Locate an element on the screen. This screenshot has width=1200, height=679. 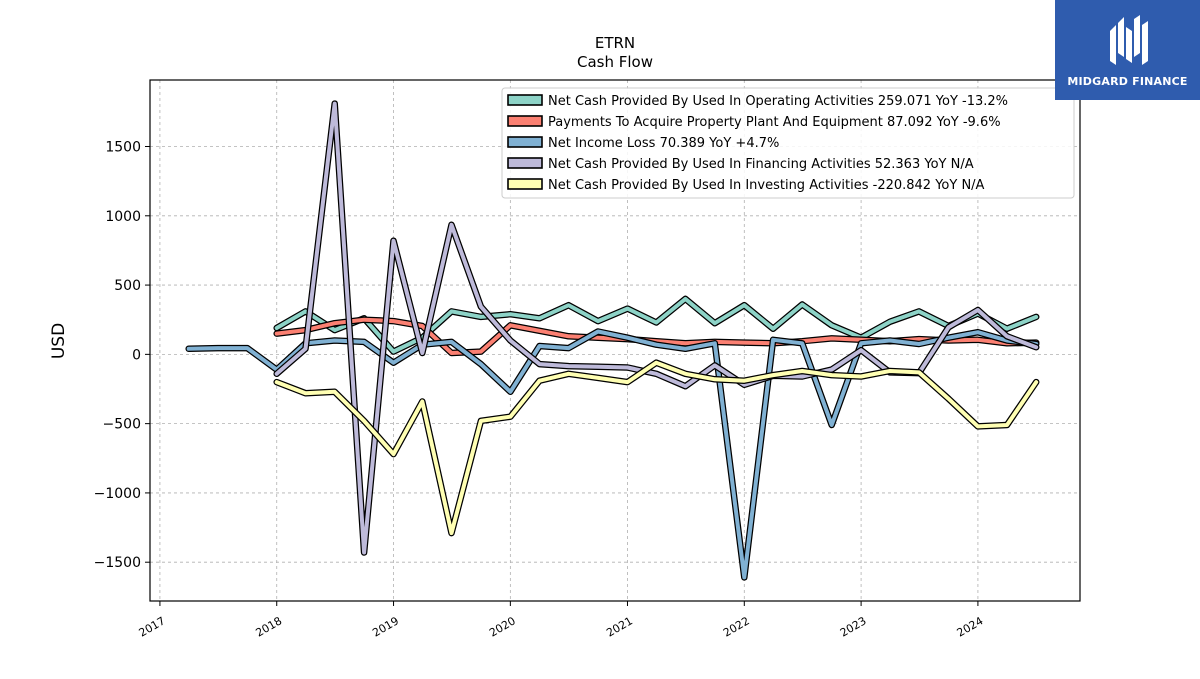
y-tick-label: −1500 is located at coordinates (117, 563).